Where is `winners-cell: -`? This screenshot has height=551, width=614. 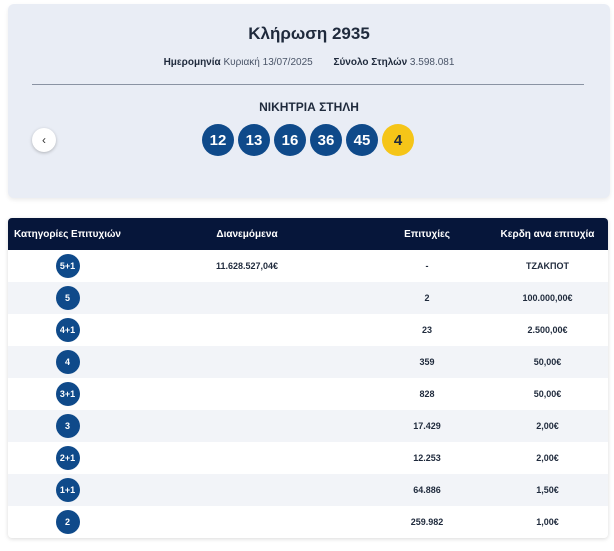
winners-cell: - is located at coordinates (427, 266).